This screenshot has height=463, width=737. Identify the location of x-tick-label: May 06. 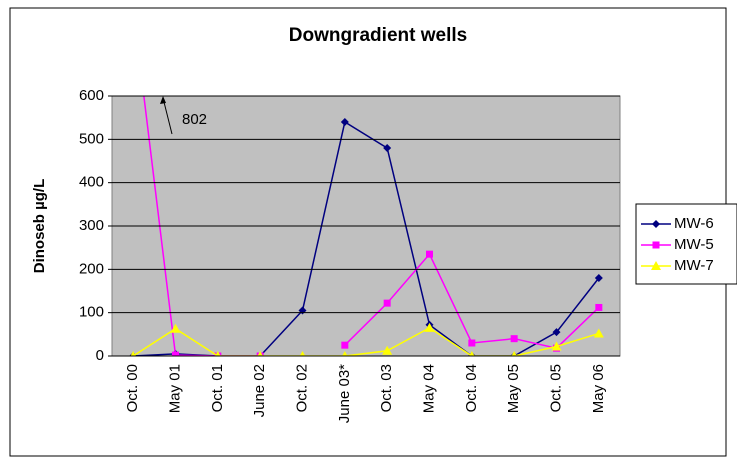
(598, 388).